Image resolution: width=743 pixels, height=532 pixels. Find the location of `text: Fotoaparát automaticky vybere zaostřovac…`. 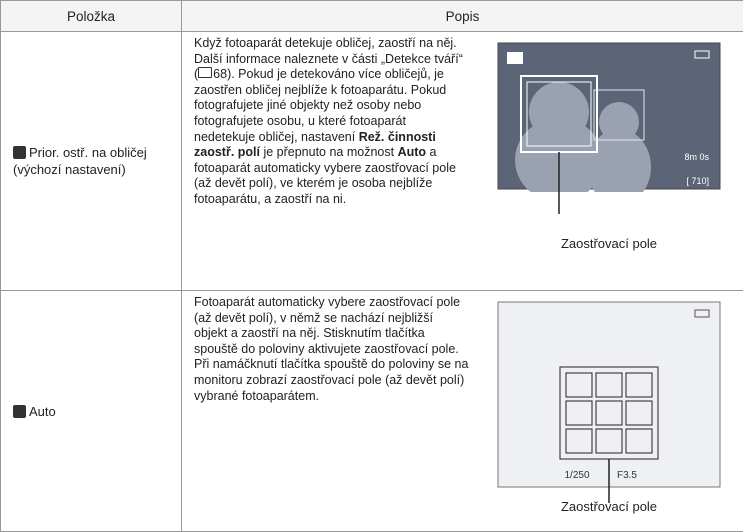

text: Fotoaparát automaticky vybere zaostřovac… is located at coordinates (331, 349).